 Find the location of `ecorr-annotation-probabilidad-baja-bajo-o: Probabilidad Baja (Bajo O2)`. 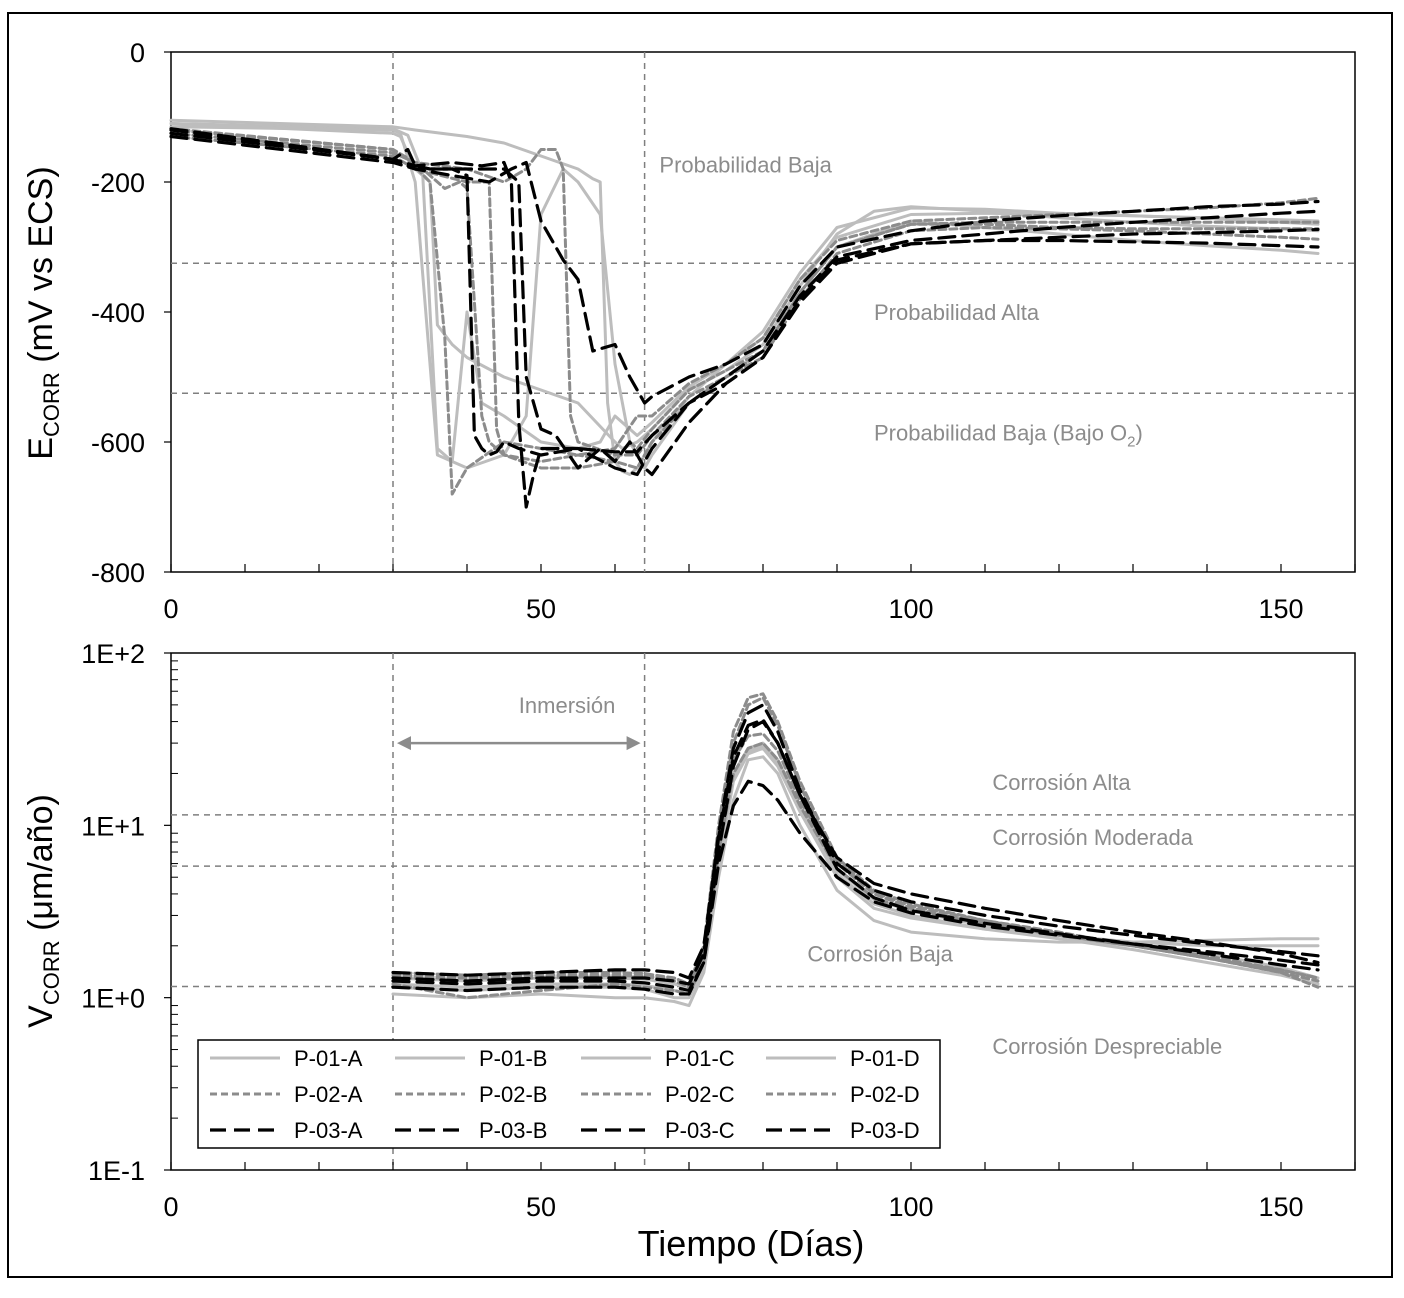

ecorr-annotation-probabilidad-baja-bajo-o: Probabilidad Baja (Bajo O2) is located at coordinates (1008, 436).